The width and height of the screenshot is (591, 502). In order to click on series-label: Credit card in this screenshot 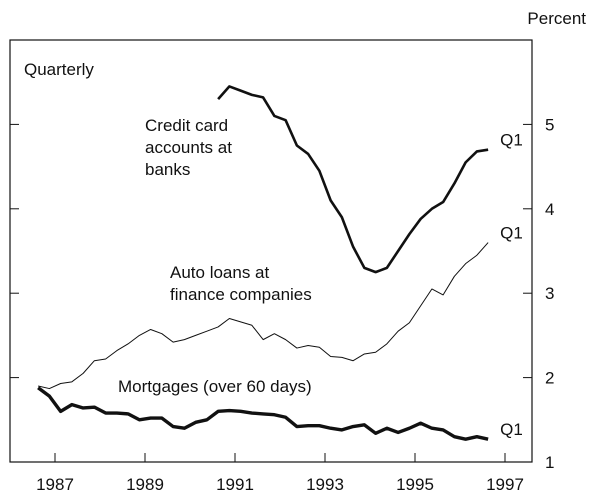, I will do `click(186, 125)`.